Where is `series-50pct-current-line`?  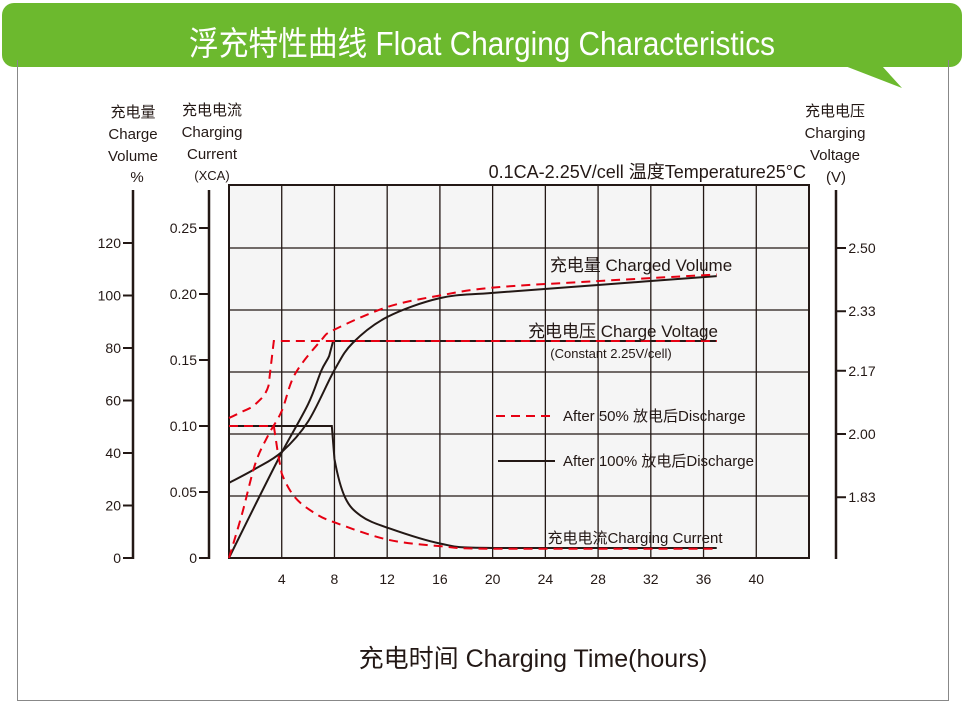
series-50pct-current-line is located at coordinates (473, 487).